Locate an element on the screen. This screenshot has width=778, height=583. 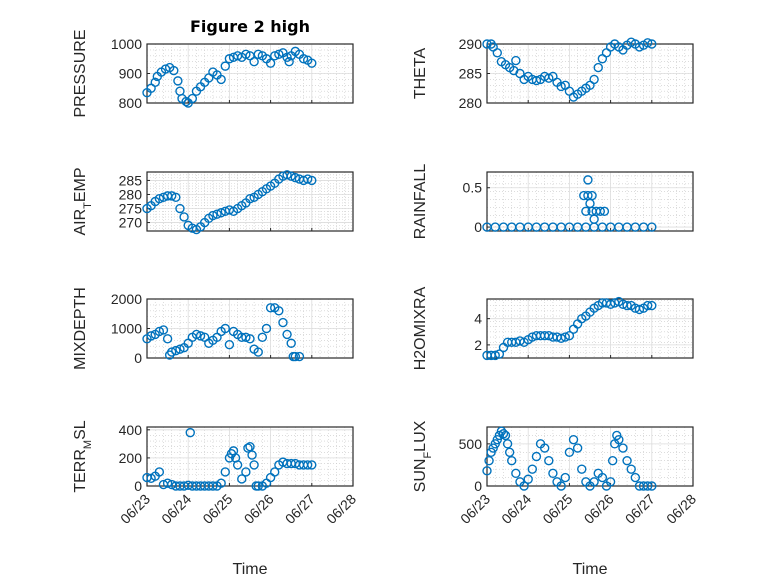
y-tick-label: 500 is located at coordinates (471, 444).